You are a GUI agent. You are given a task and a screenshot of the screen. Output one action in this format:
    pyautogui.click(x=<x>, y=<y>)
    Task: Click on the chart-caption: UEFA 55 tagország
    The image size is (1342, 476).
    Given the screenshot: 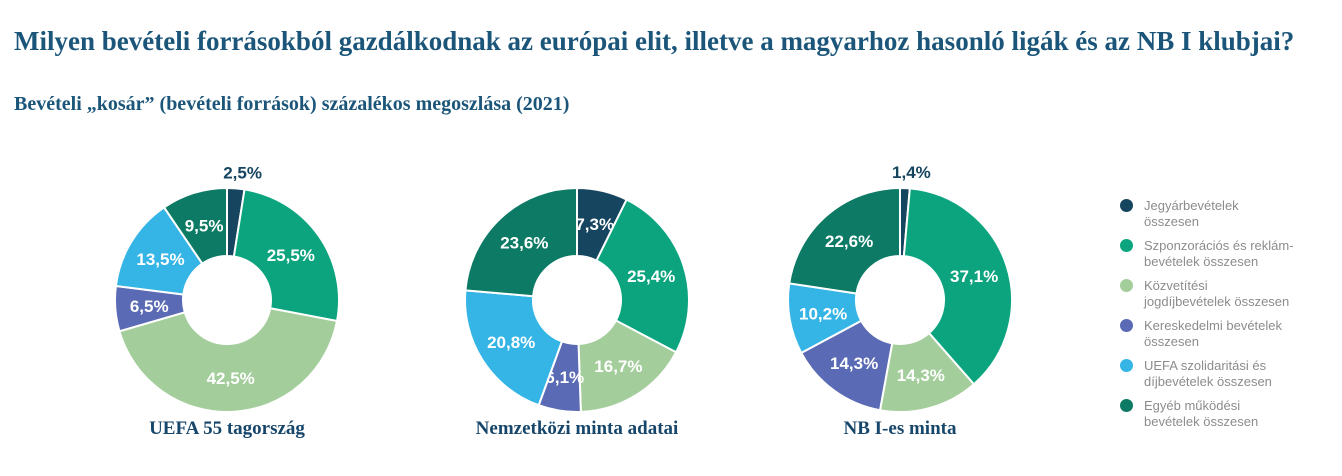 What is the action you would take?
    pyautogui.click(x=227, y=428)
    